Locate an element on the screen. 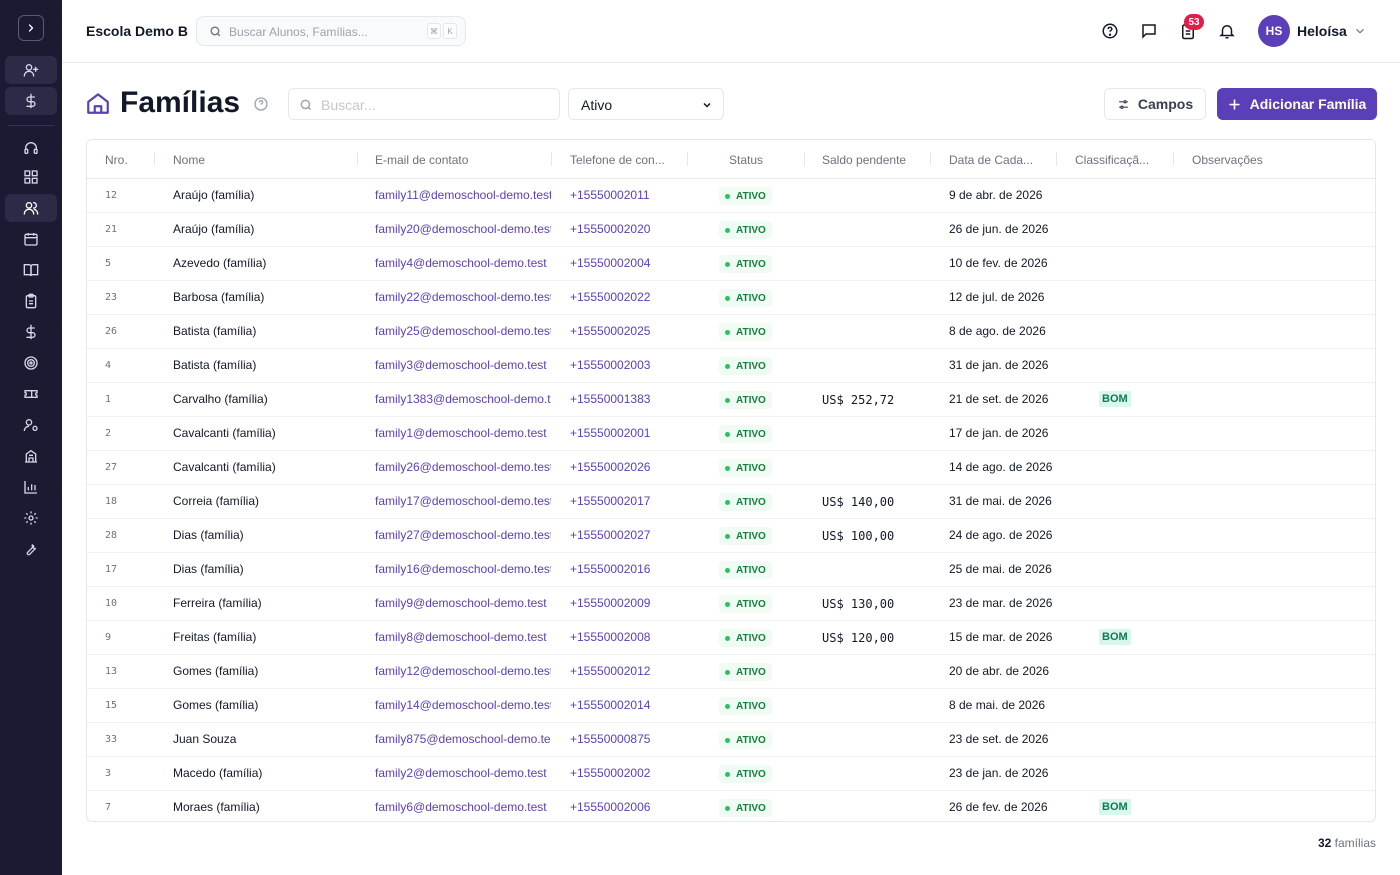 This screenshot has width=1400, height=875. contact-phone-link: +15550002014 is located at coordinates (610, 705).